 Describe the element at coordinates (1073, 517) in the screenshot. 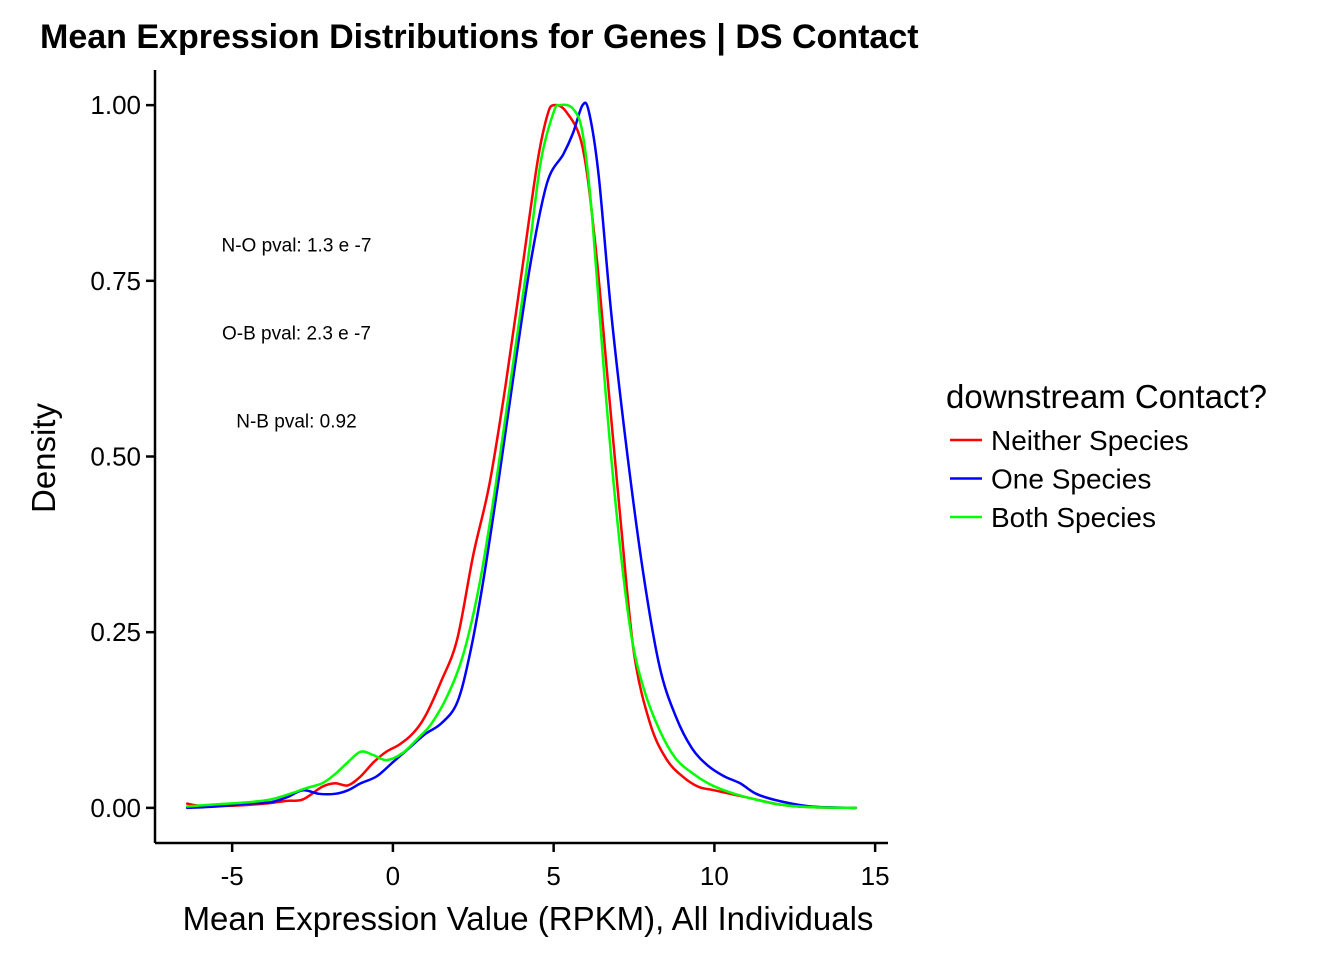

I see `legend-label: Both Species` at that location.